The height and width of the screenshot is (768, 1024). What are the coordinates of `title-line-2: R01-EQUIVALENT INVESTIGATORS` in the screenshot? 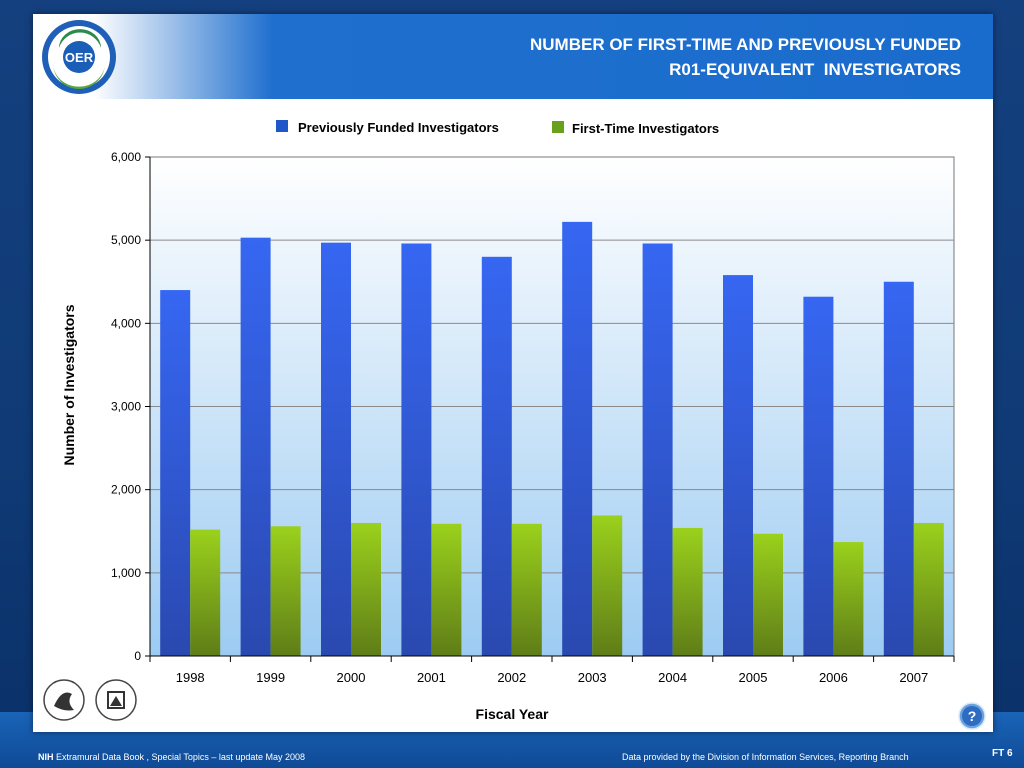 It's located at (815, 69).